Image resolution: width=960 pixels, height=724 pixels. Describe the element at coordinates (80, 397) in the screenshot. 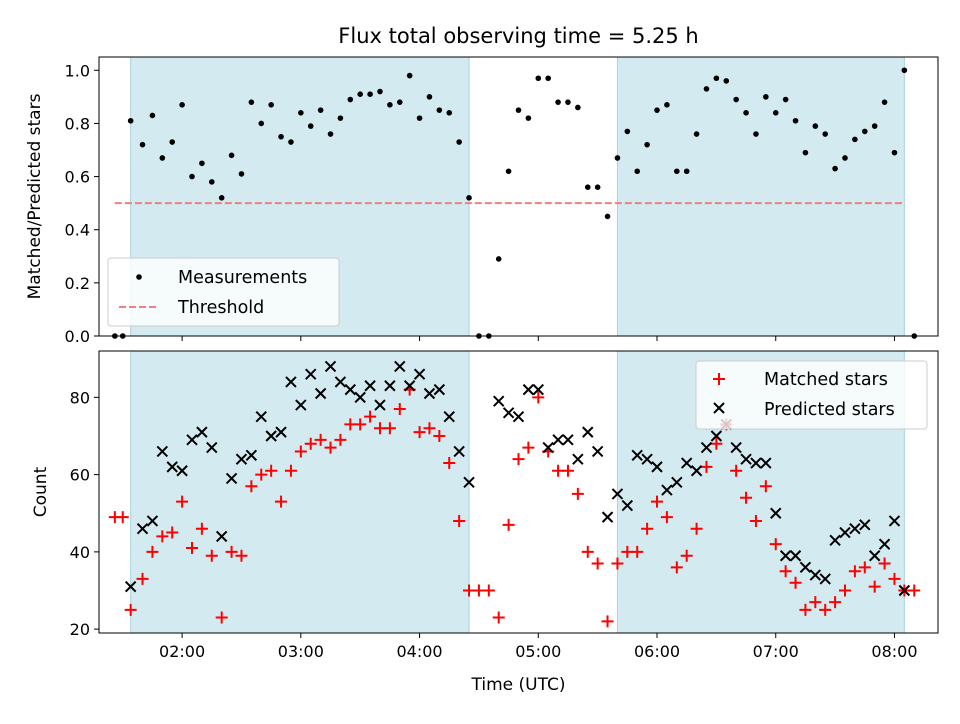

I see `bottom-y-tick-label: 80` at that location.